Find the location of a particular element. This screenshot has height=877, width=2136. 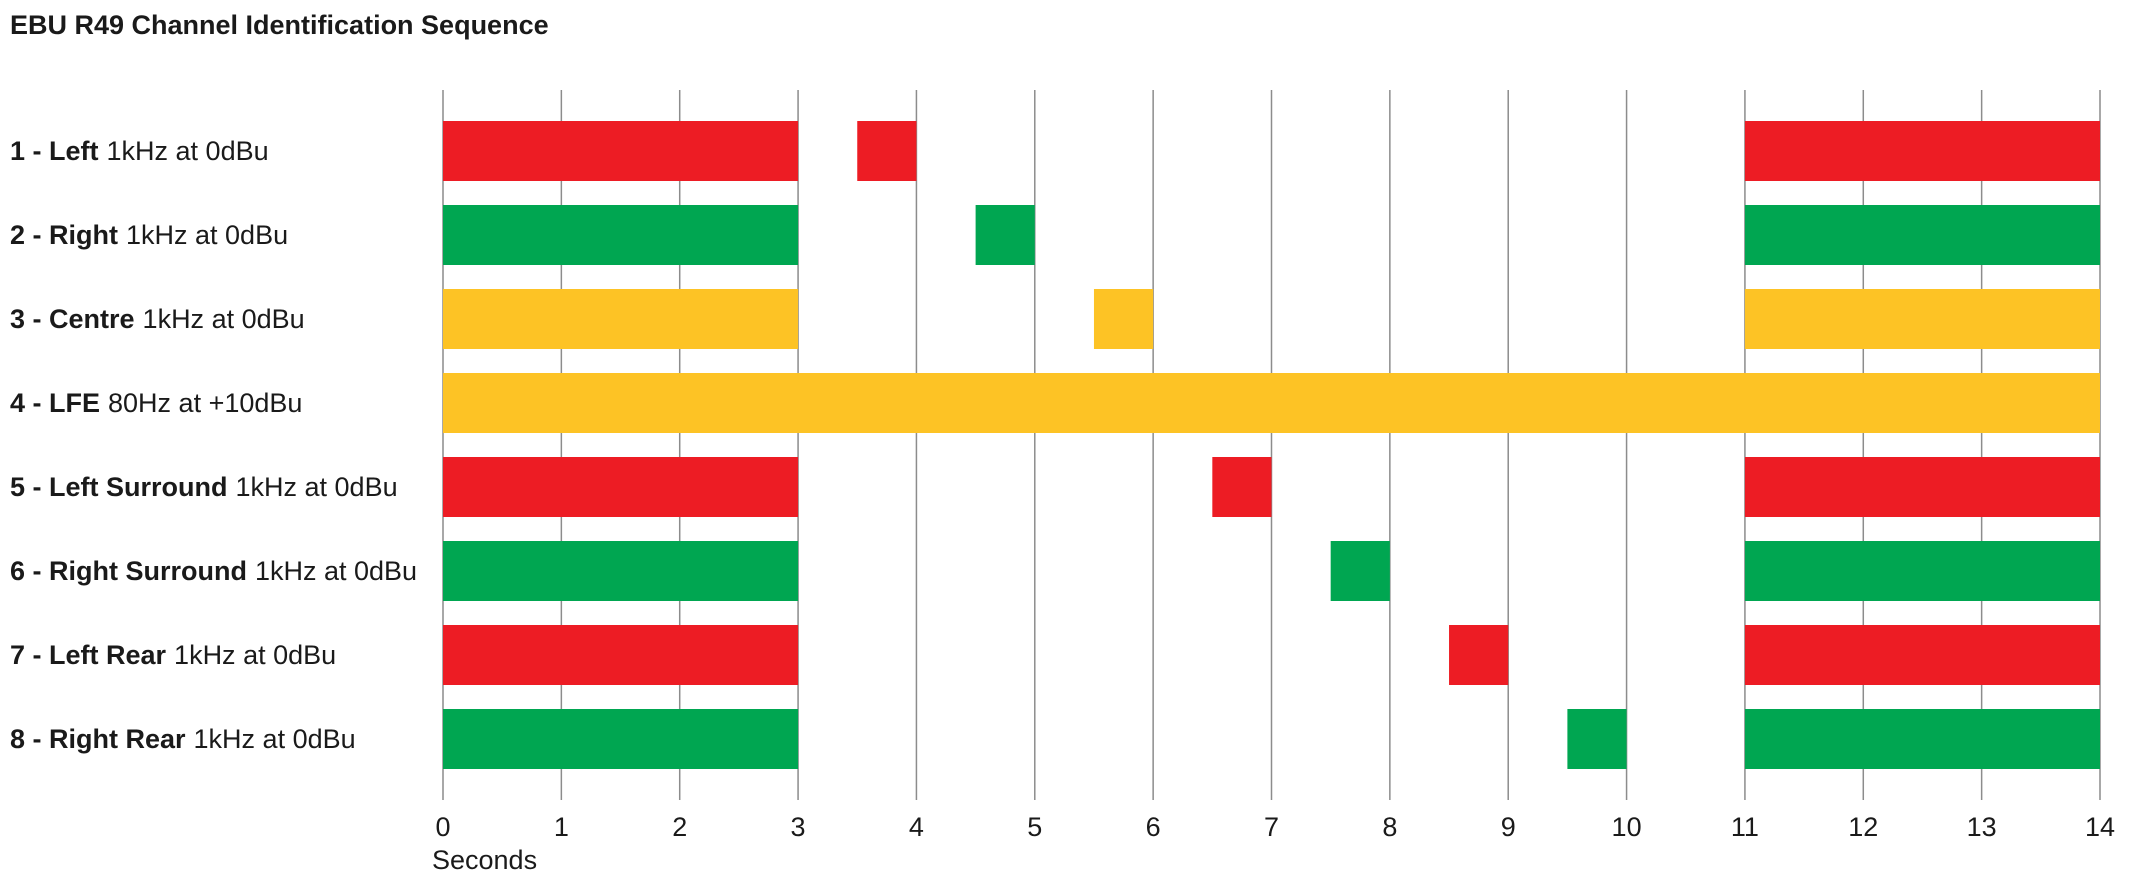

x-tick-label: 9 is located at coordinates (1508, 827).